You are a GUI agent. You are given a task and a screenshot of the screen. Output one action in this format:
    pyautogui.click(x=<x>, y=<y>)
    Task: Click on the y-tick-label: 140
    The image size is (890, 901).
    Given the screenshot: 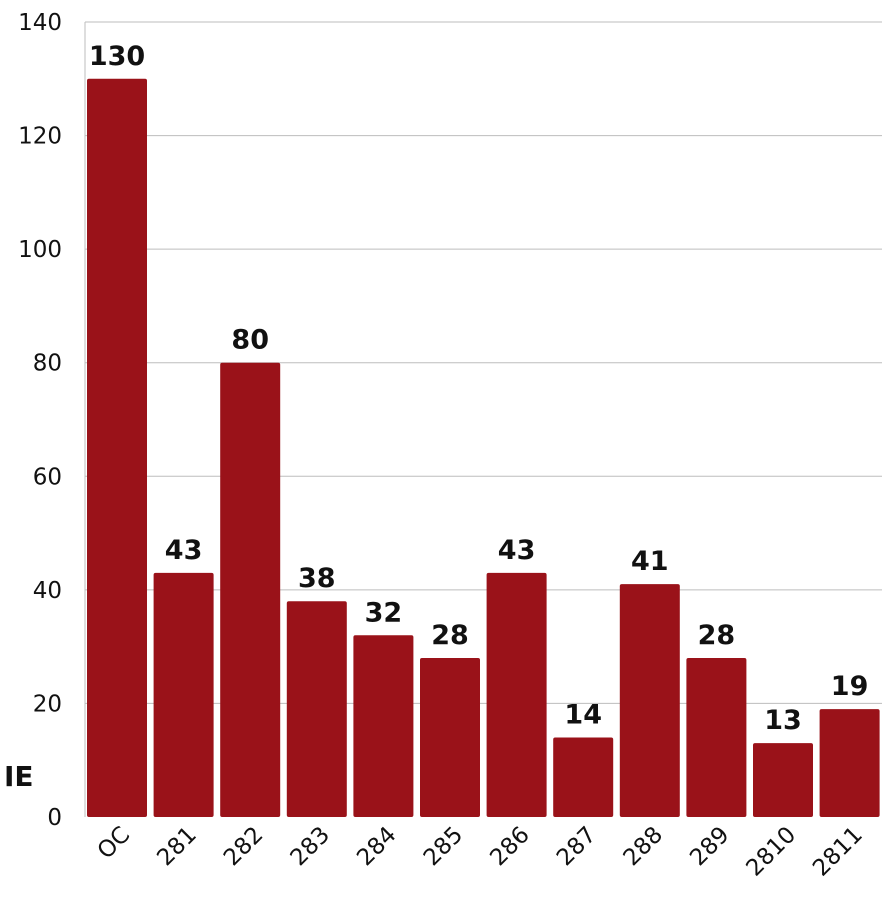 What is the action you would take?
    pyautogui.click(x=40, y=23)
    